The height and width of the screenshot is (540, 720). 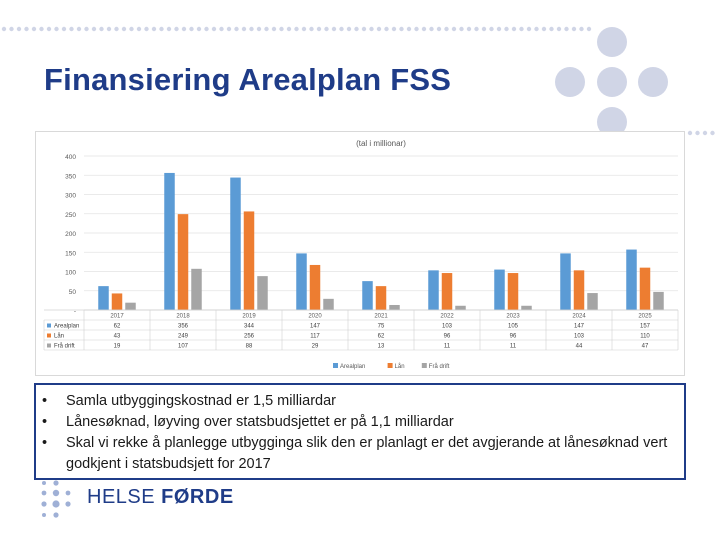 I want to click on y-tick-label: 200, so click(x=70, y=234).